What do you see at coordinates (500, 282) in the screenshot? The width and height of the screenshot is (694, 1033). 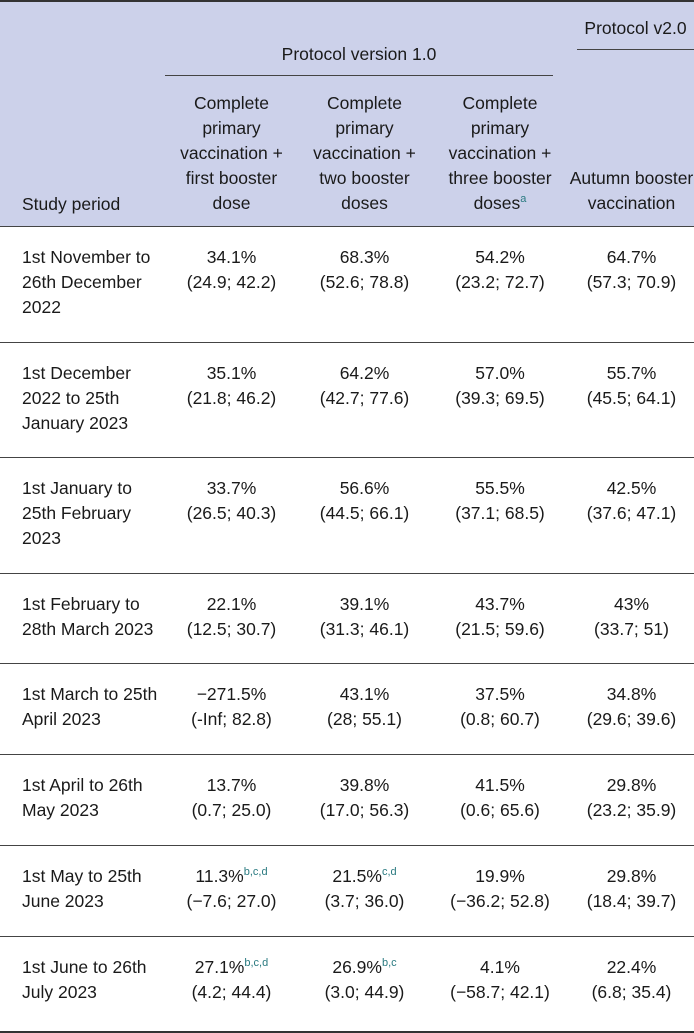 I see `confidence-interval: (23.2; 72.7)` at bounding box center [500, 282].